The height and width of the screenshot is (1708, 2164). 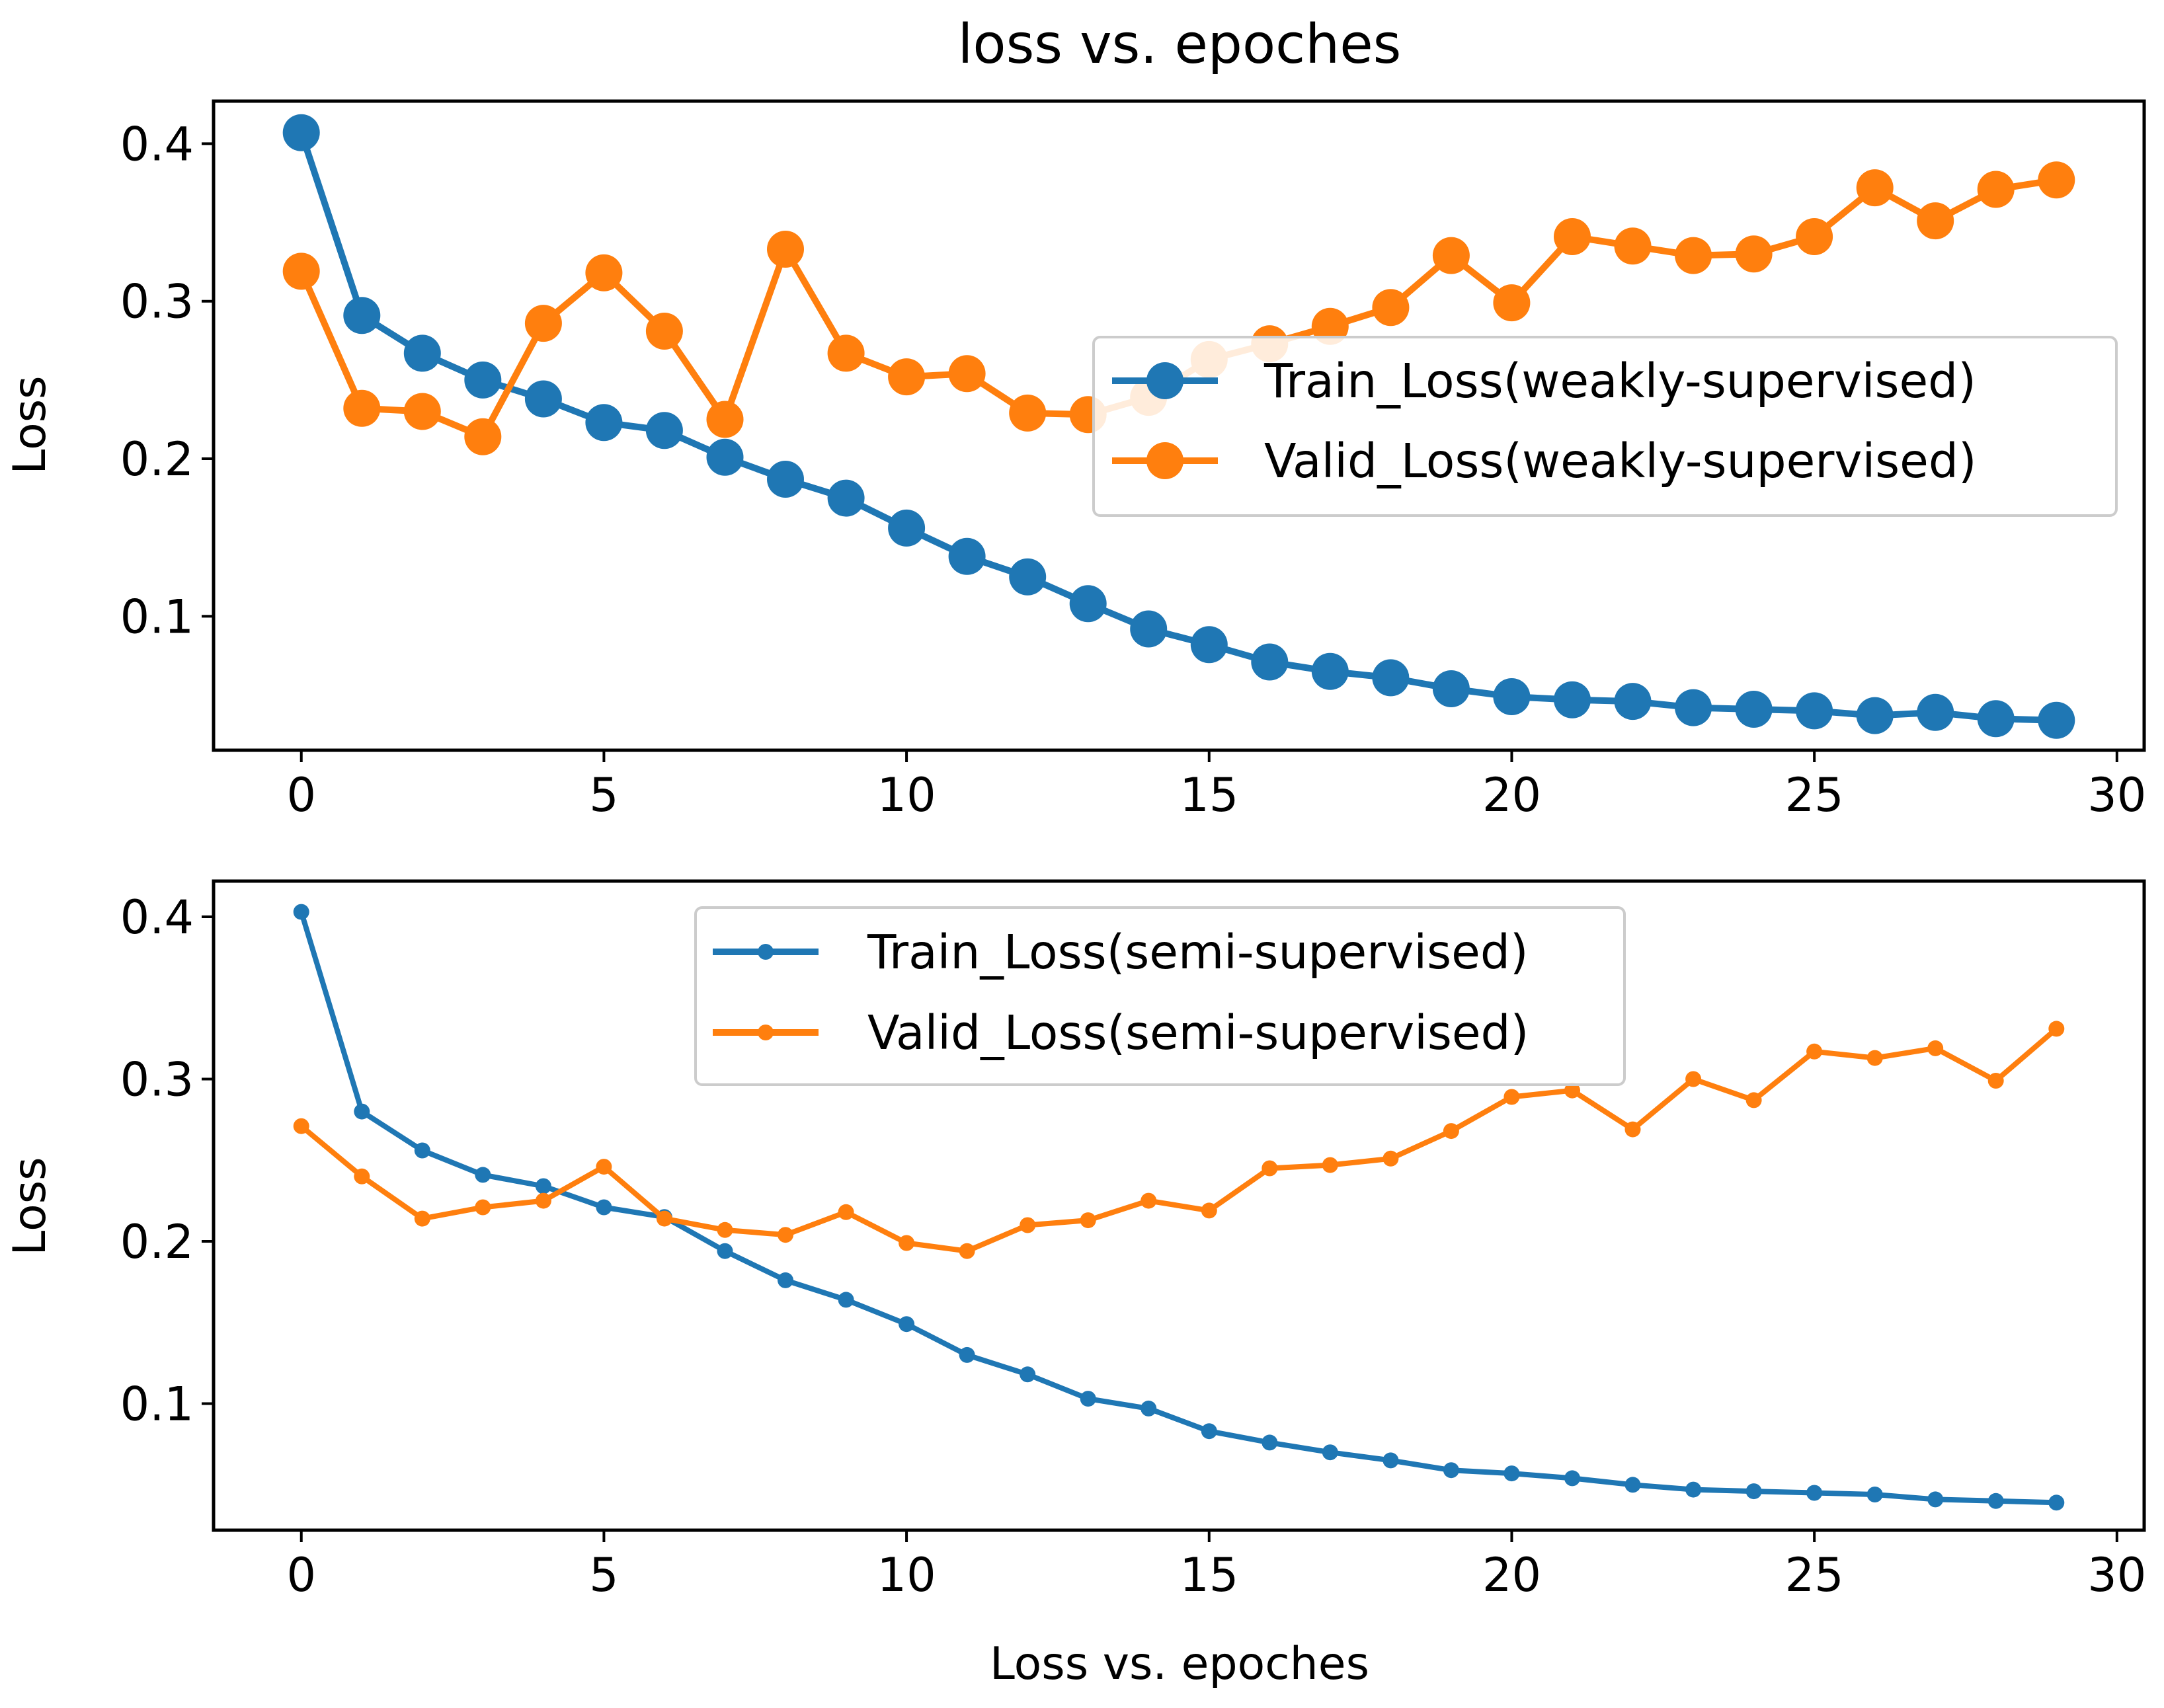 I want to click on legend-marker-valid, so click(x=1164, y=460).